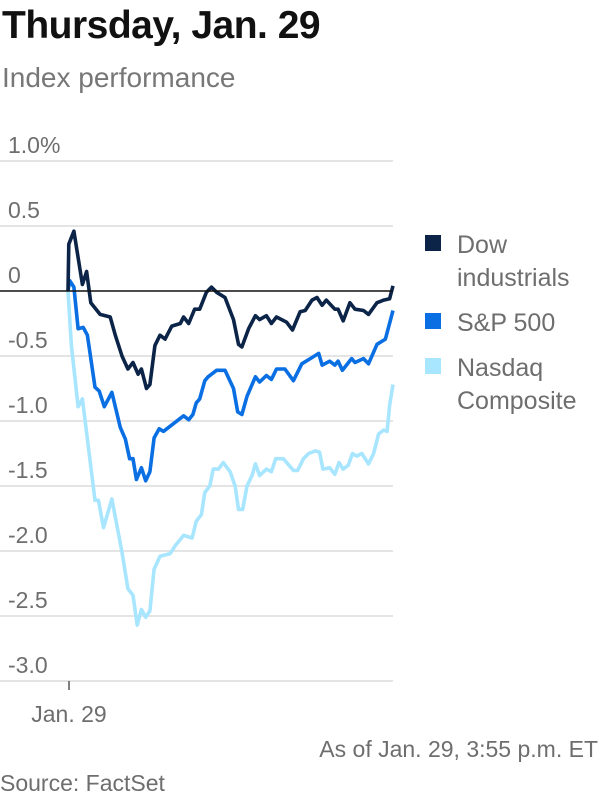 Image resolution: width=600 pixels, height=800 pixels. What do you see at coordinates (119, 77) in the screenshot?
I see `chart-subtitle: Index performance` at bounding box center [119, 77].